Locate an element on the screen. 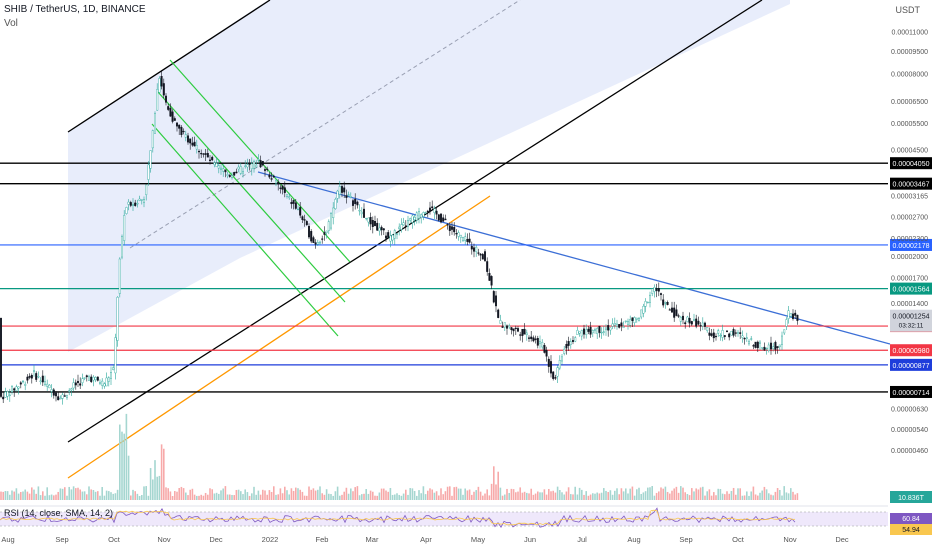 The height and width of the screenshot is (550, 932). currency-label: USDT is located at coordinates (908, 10).